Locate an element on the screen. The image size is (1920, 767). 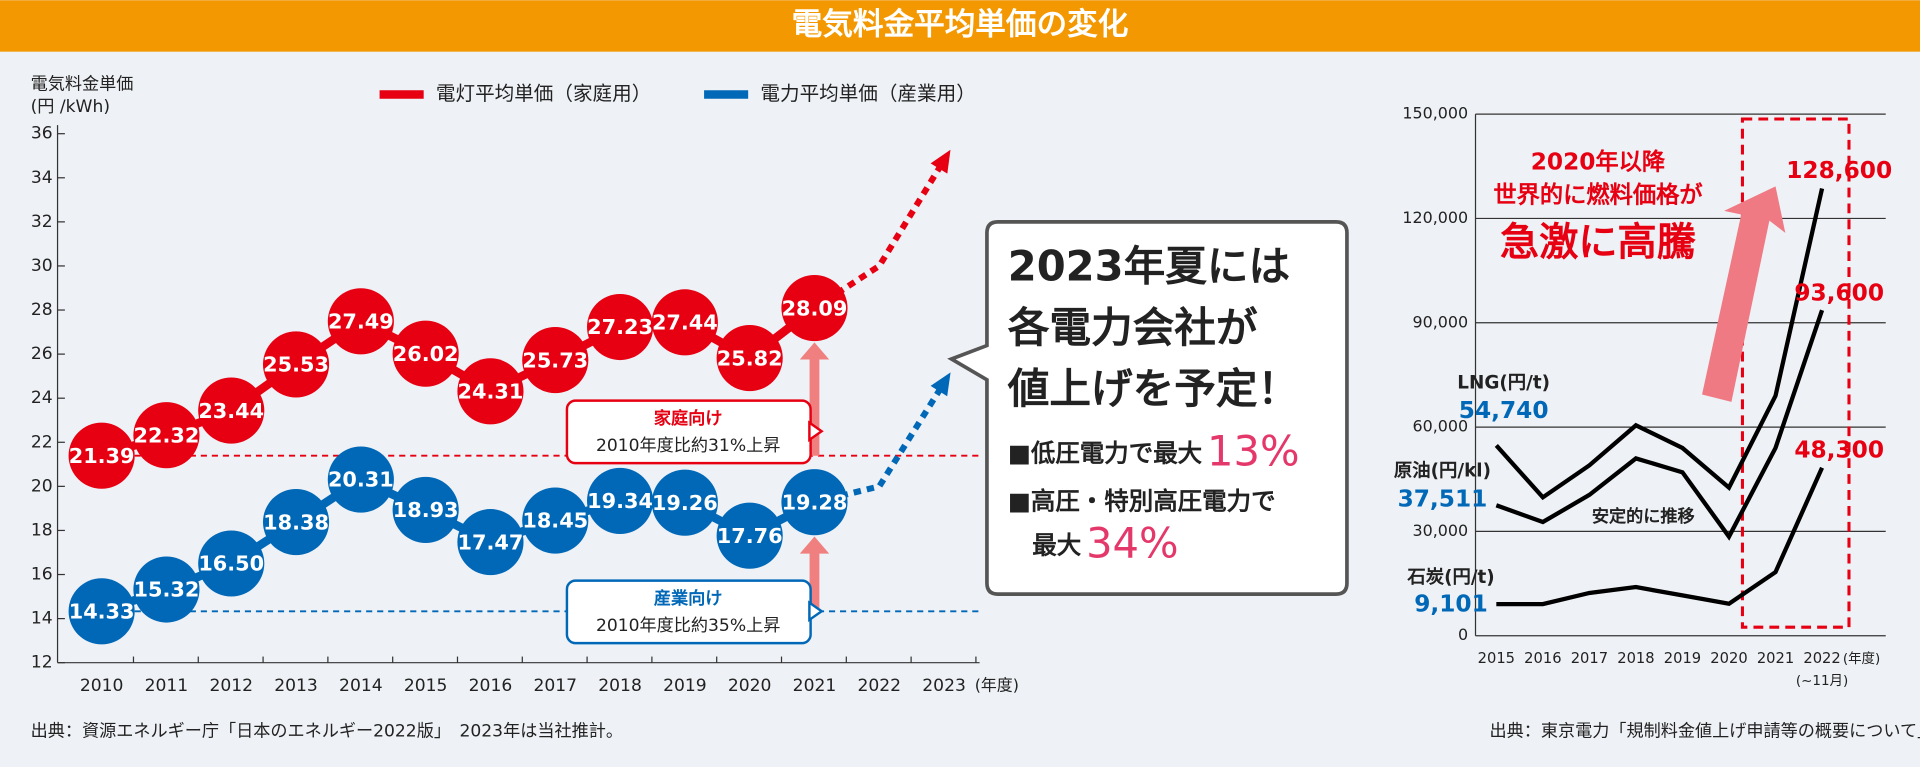
bubble-item-text: ■低圧電力で最大 is located at coordinates (1105, 453).